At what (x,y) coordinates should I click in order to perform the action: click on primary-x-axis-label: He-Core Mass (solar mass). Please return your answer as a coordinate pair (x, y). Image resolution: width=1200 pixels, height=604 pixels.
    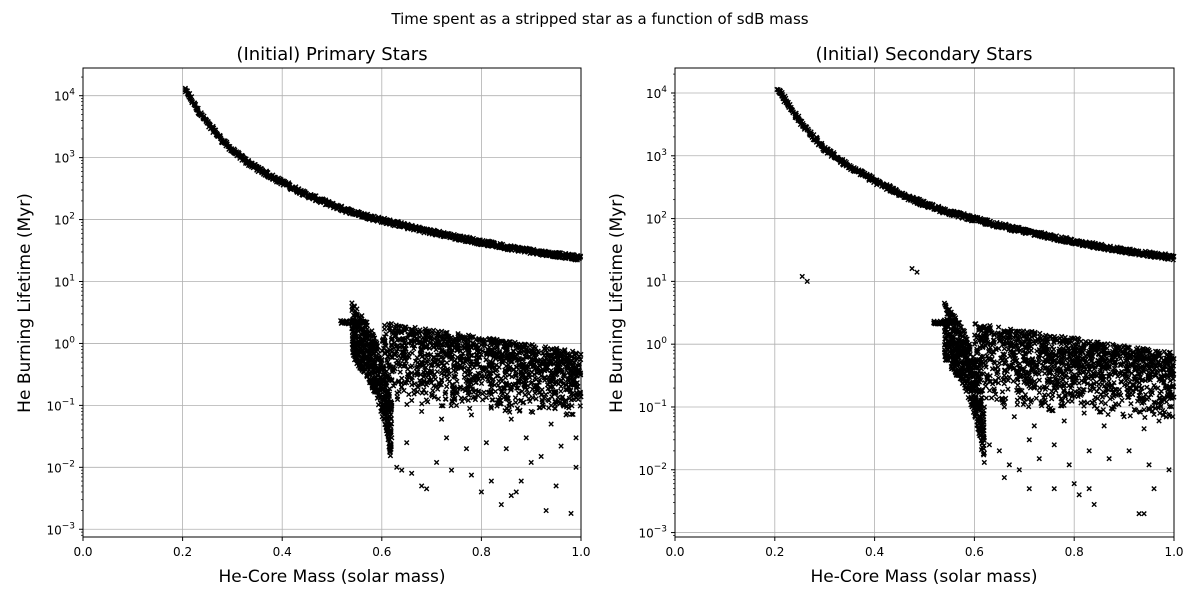
    Looking at the image, I should click on (331, 577).